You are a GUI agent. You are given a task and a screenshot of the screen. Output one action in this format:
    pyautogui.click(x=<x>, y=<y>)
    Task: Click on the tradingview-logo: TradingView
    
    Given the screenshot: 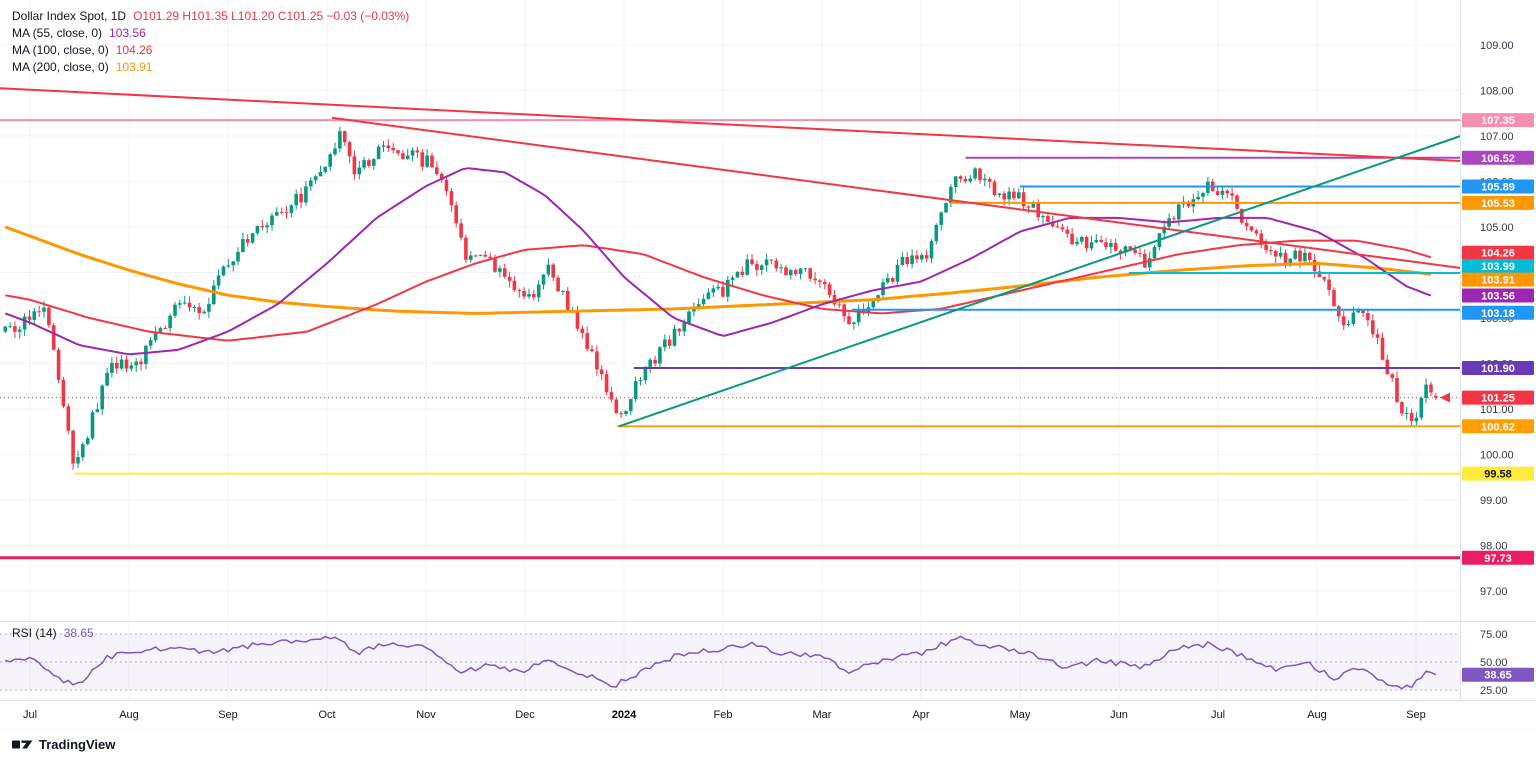 What is the action you would take?
    pyautogui.click(x=63, y=744)
    